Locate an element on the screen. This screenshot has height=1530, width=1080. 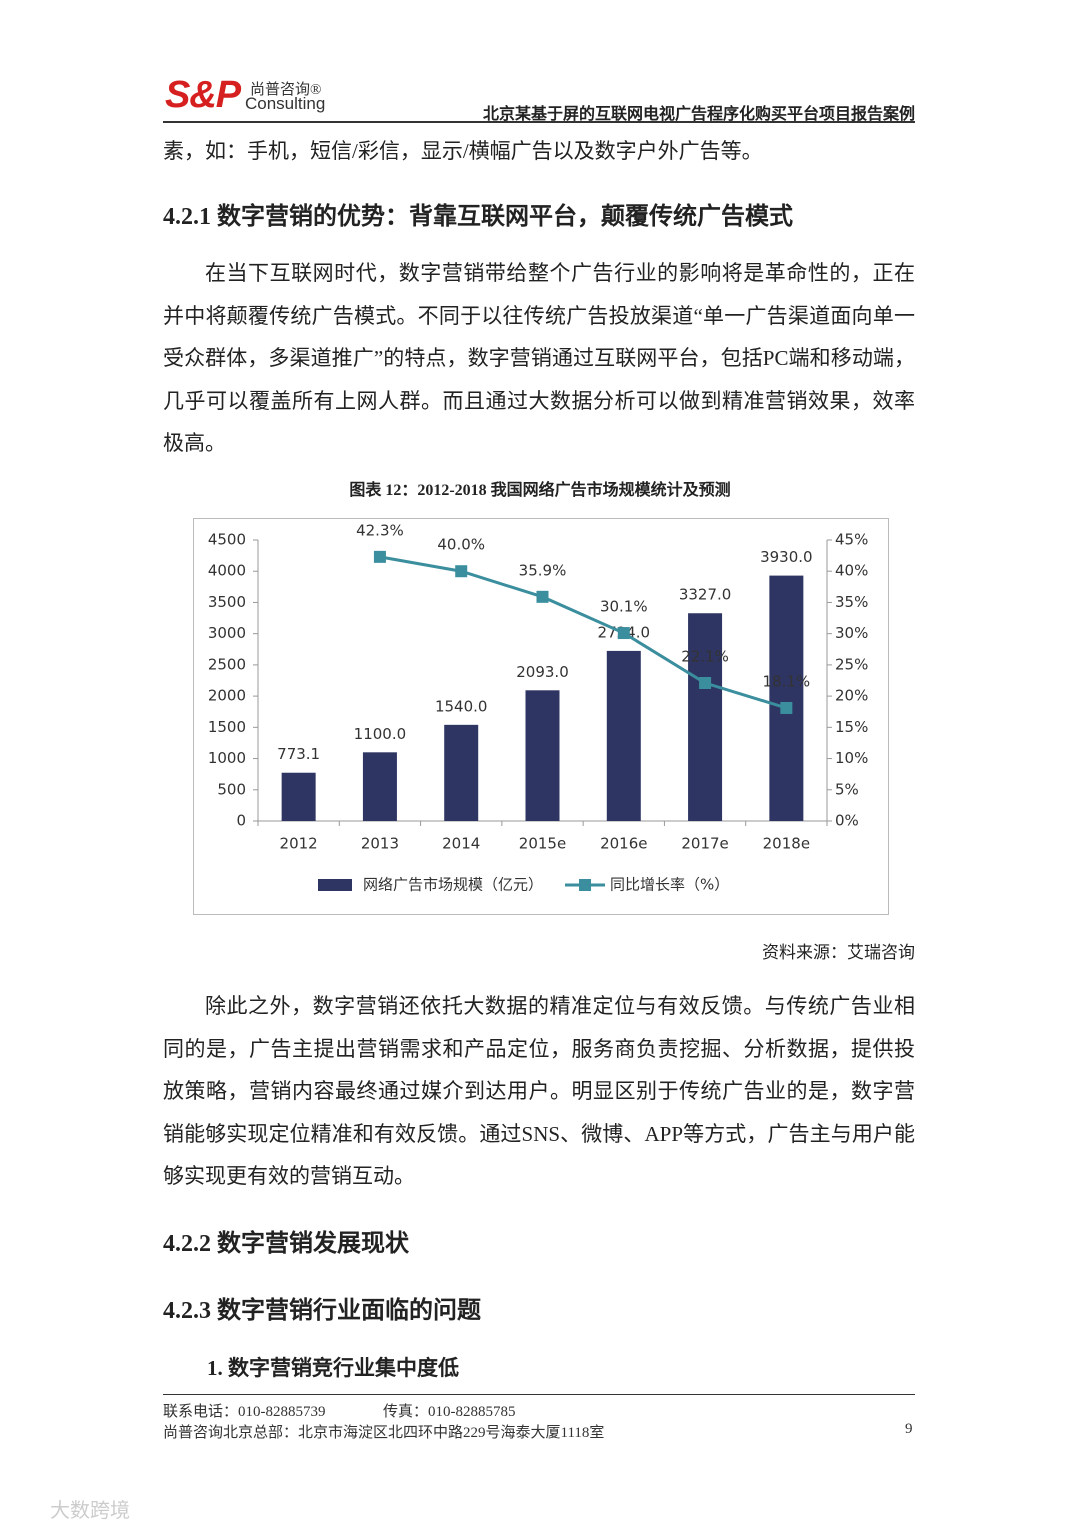
y-tick-label: 2000 is located at coordinates (227, 696).